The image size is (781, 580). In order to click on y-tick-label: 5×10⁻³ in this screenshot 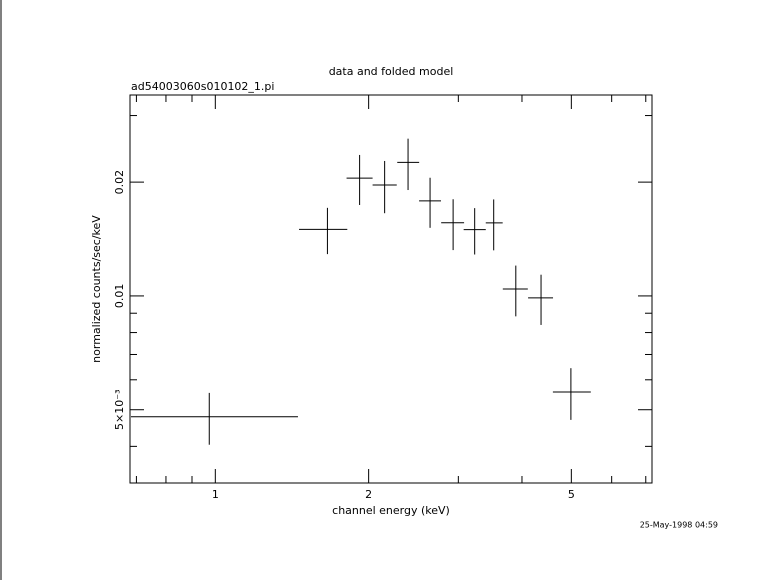, I will do `click(119, 410)`.